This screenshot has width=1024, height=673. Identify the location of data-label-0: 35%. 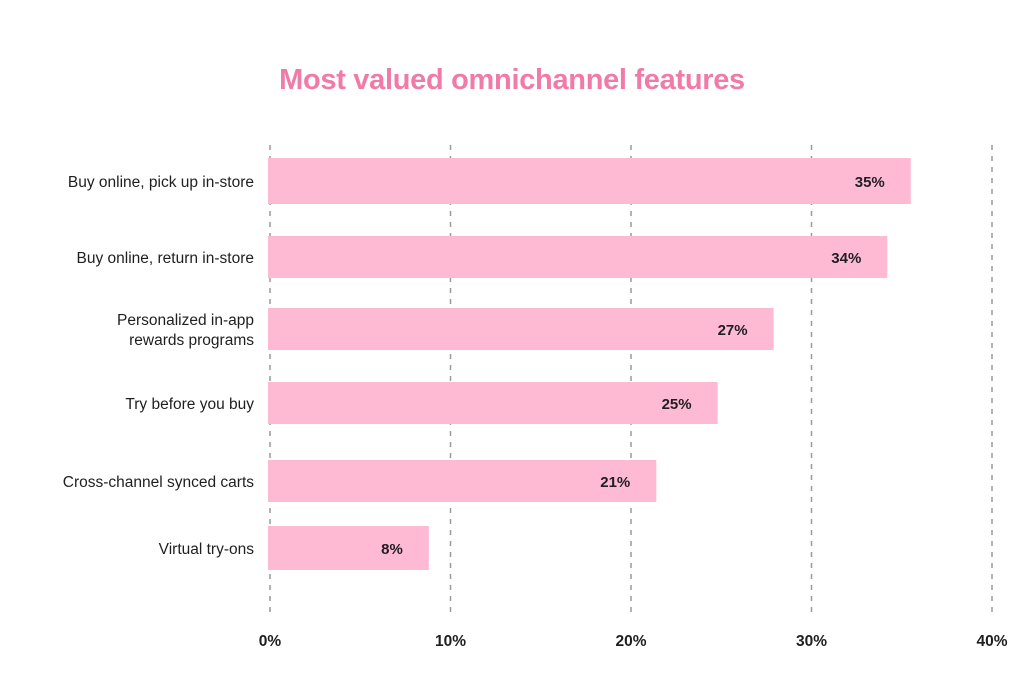
(870, 182).